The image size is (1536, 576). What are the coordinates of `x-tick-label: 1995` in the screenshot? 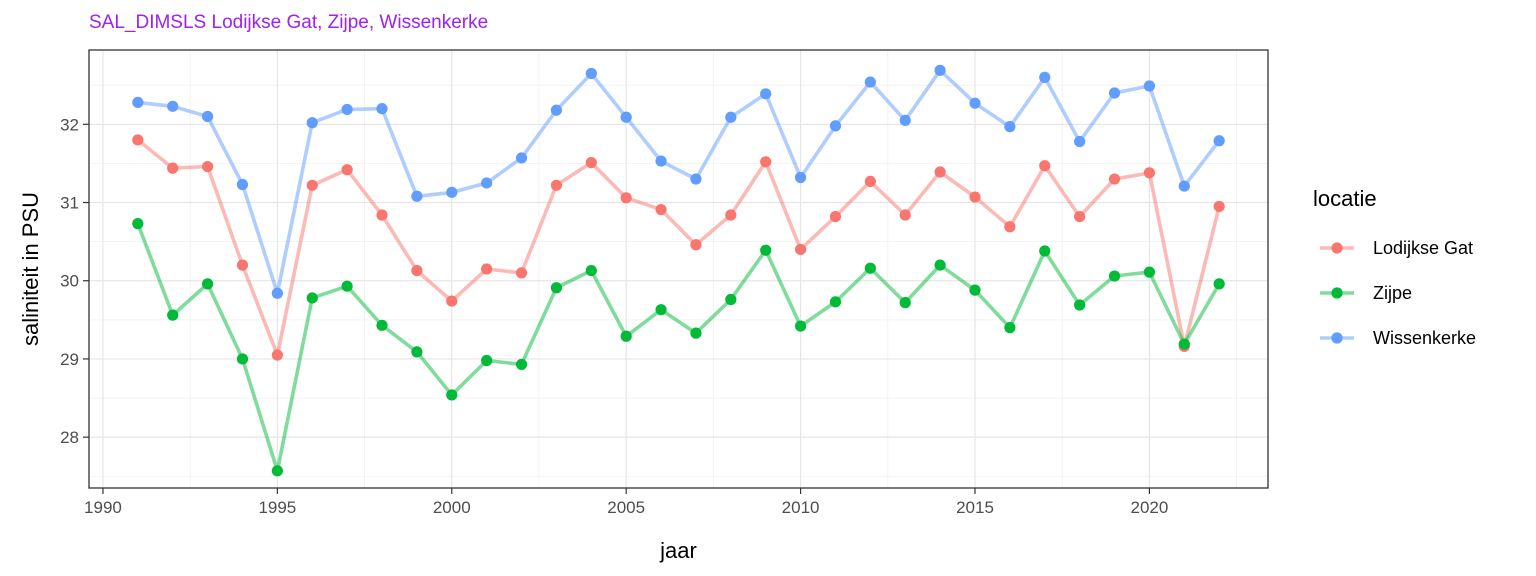 It's located at (277, 507).